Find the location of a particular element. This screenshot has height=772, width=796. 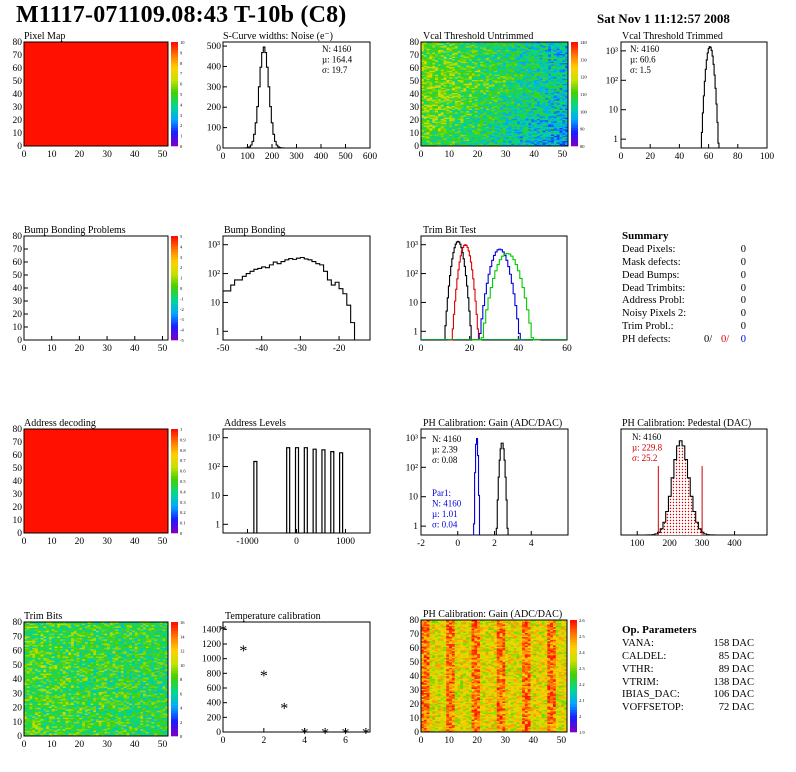

trim_bit_test-xtick-label: 60 is located at coordinates (567, 349).